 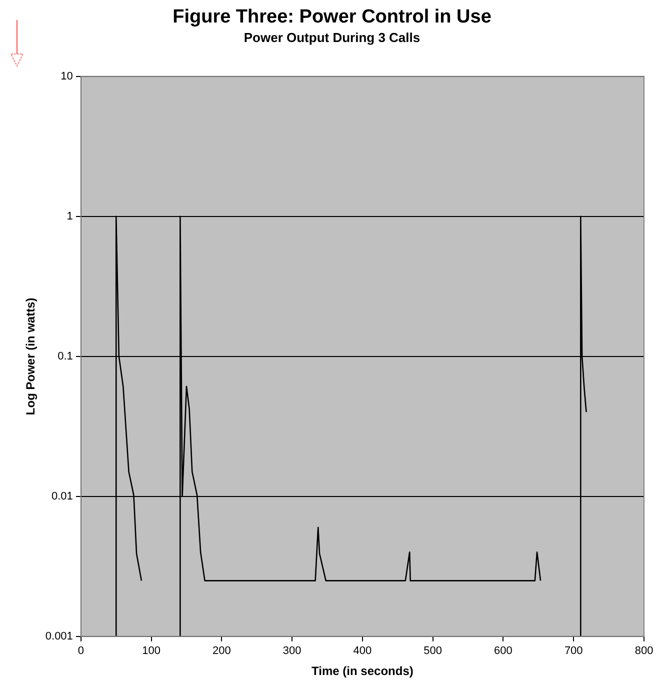 What do you see at coordinates (69, 216) in the screenshot?
I see `y-tick-label: 1` at bounding box center [69, 216].